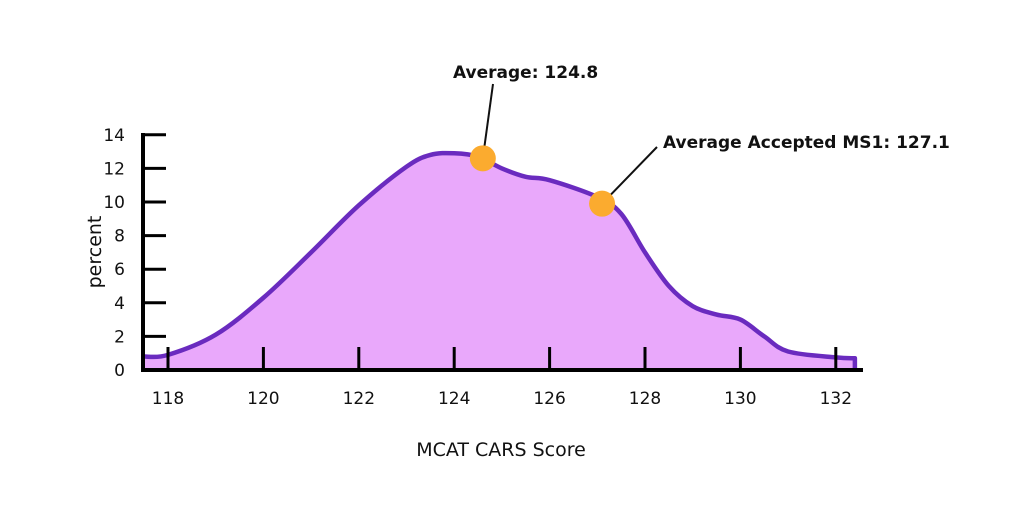 The height and width of the screenshot is (512, 1024). Describe the element at coordinates (119, 337) in the screenshot. I see `y-tick-label: 2` at that location.